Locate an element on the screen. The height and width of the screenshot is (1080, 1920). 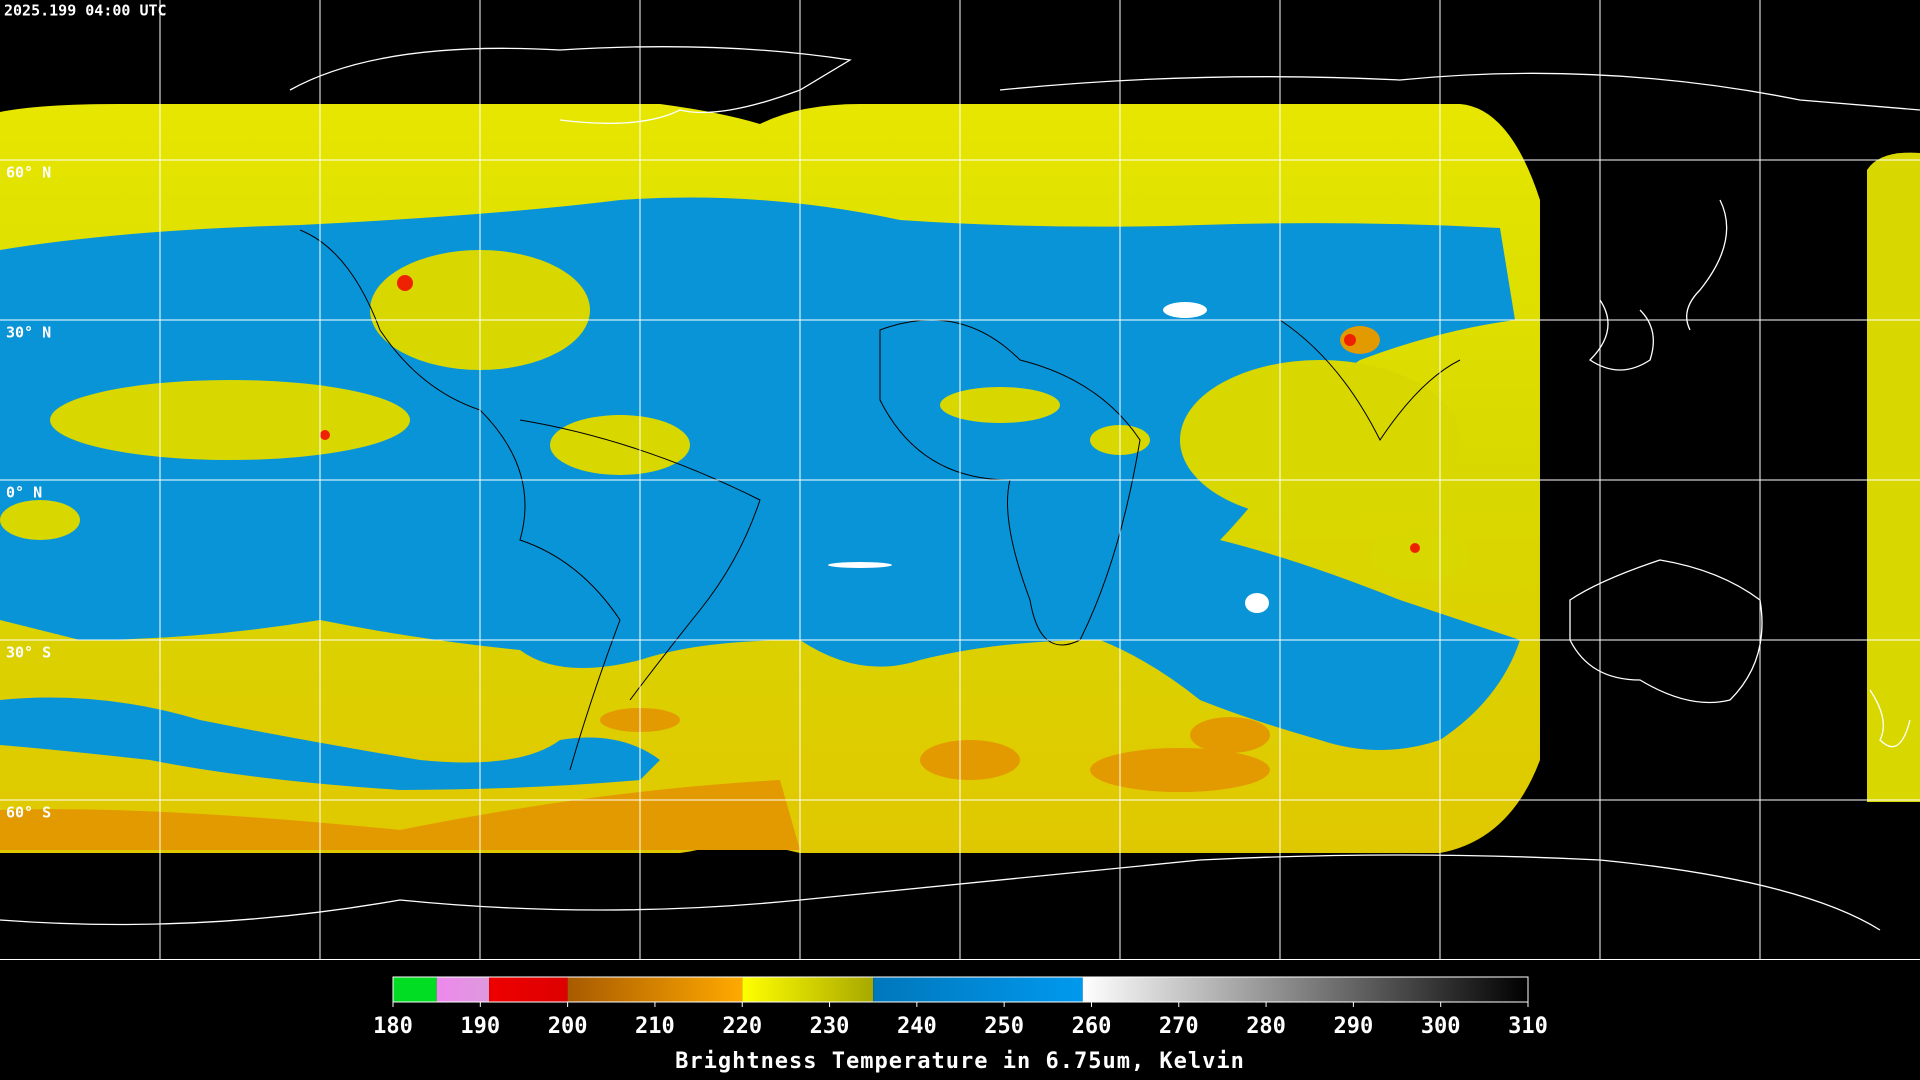
colorbar-tick-label: 230 is located at coordinates (830, 1026).